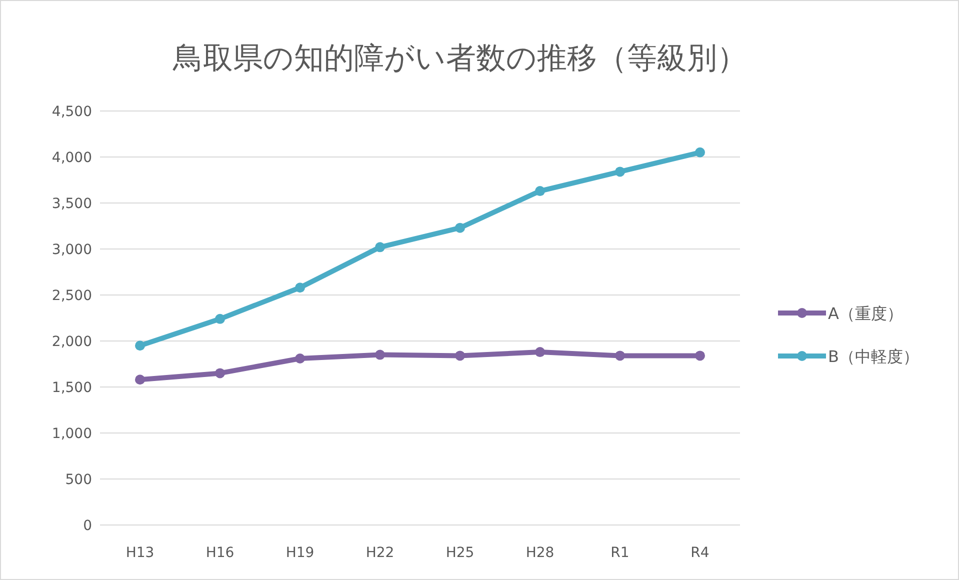  Describe the element at coordinates (700, 553) in the screenshot. I see `x-tick-label: R4` at that location.